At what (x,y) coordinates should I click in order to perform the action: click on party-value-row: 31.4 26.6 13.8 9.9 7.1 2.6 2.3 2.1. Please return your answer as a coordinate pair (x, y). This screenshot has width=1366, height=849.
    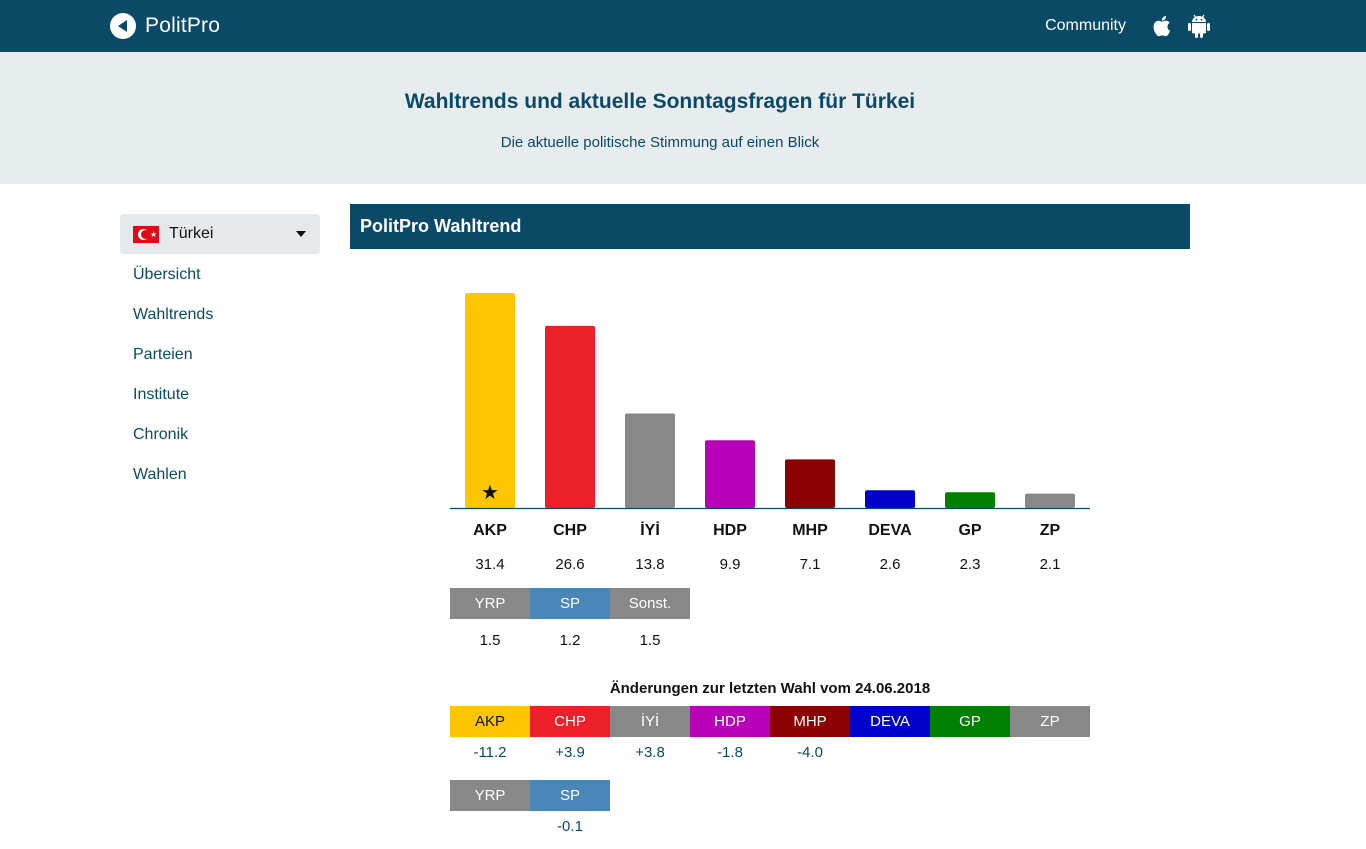
    Looking at the image, I should click on (770, 565).